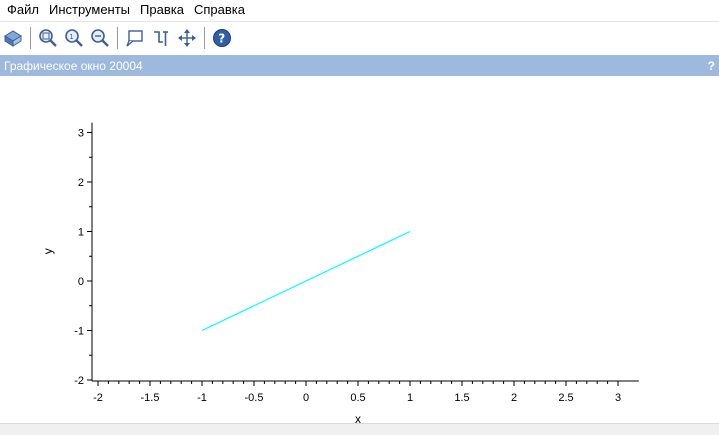 The image size is (719, 435). What do you see at coordinates (79, 332) in the screenshot?
I see `y-tick-label: -1` at bounding box center [79, 332].